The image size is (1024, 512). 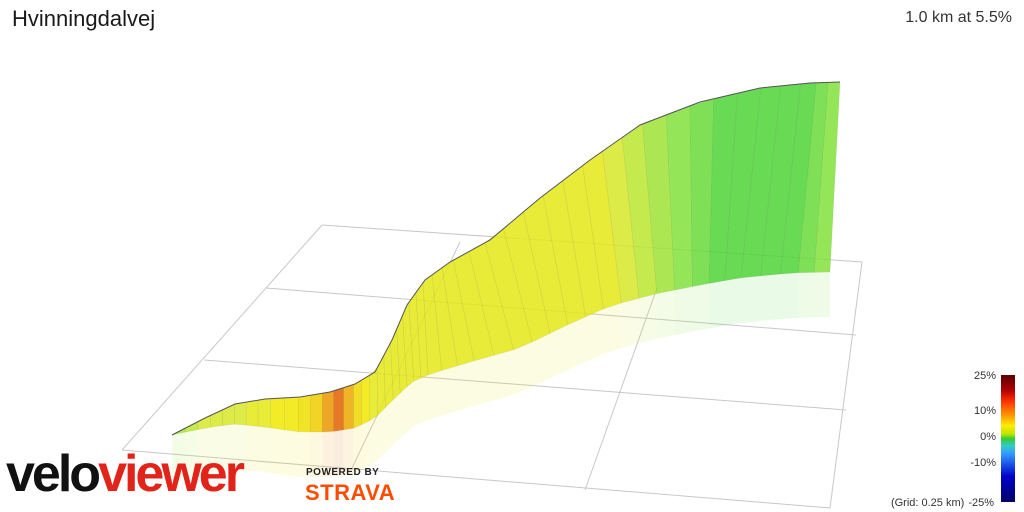 What do you see at coordinates (984, 411) in the screenshot?
I see `legend-tick: 10%` at bounding box center [984, 411].